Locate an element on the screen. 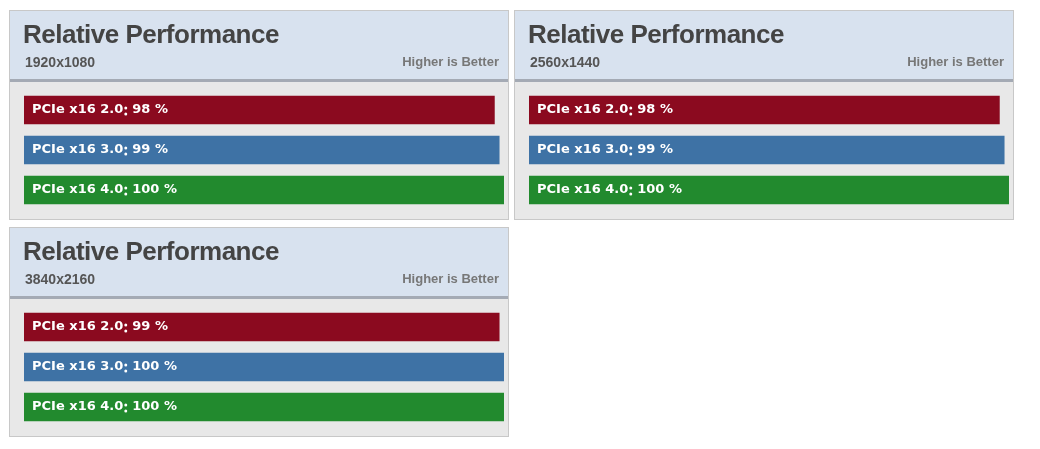  chart-subtitle: 2560x1440 is located at coordinates (565, 62).